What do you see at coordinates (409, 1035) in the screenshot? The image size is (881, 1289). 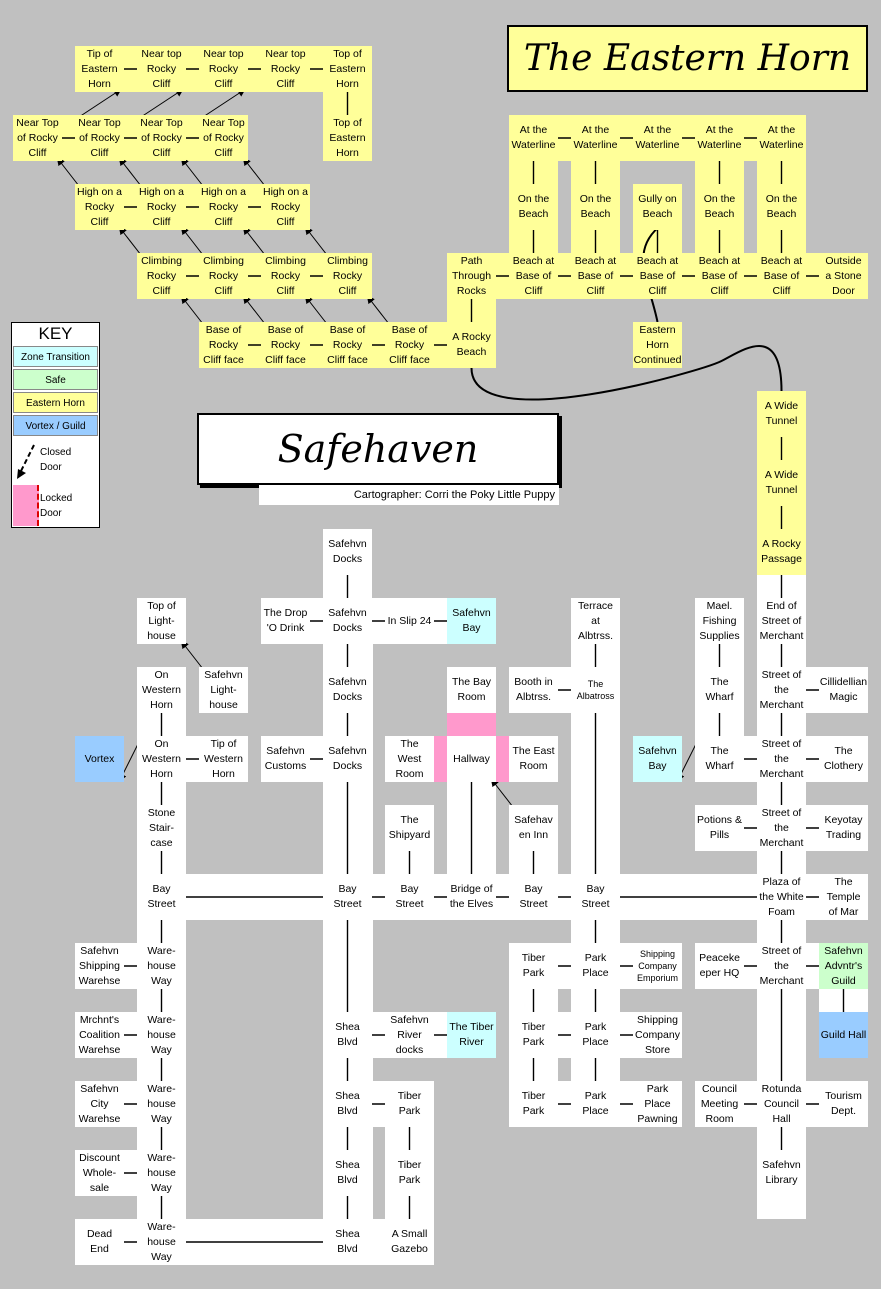 I see `room-s56: Safehvn River docks` at bounding box center [409, 1035].